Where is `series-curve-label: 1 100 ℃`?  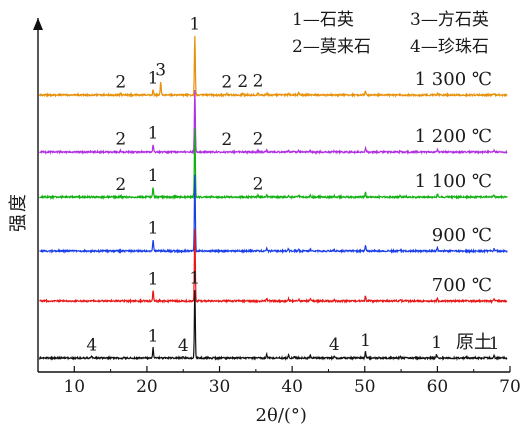 series-curve-label: 1 100 ℃ is located at coordinates (453, 181).